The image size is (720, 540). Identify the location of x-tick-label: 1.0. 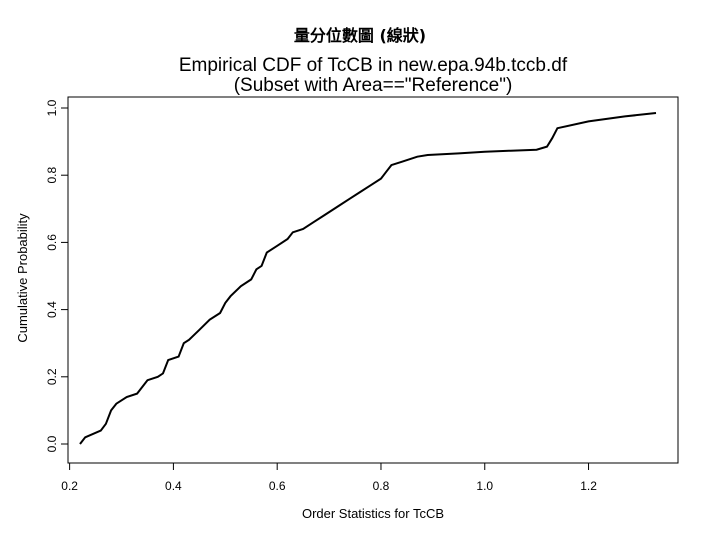
(484, 486).